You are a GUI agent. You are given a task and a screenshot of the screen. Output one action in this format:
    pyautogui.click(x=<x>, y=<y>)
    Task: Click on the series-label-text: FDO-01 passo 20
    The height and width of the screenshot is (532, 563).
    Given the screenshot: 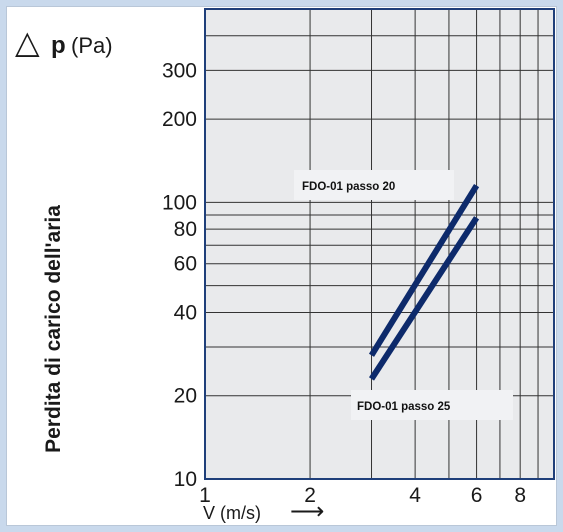 What is the action you would take?
    pyautogui.click(x=348, y=187)
    